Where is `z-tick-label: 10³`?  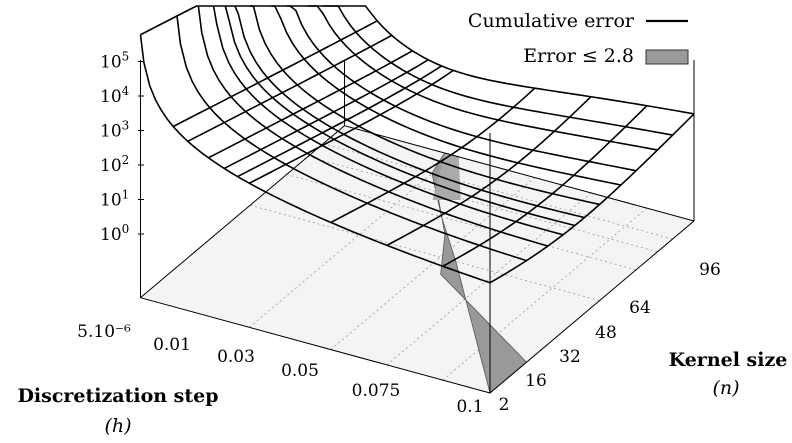
z-tick-label: 10³ is located at coordinates (114, 130).